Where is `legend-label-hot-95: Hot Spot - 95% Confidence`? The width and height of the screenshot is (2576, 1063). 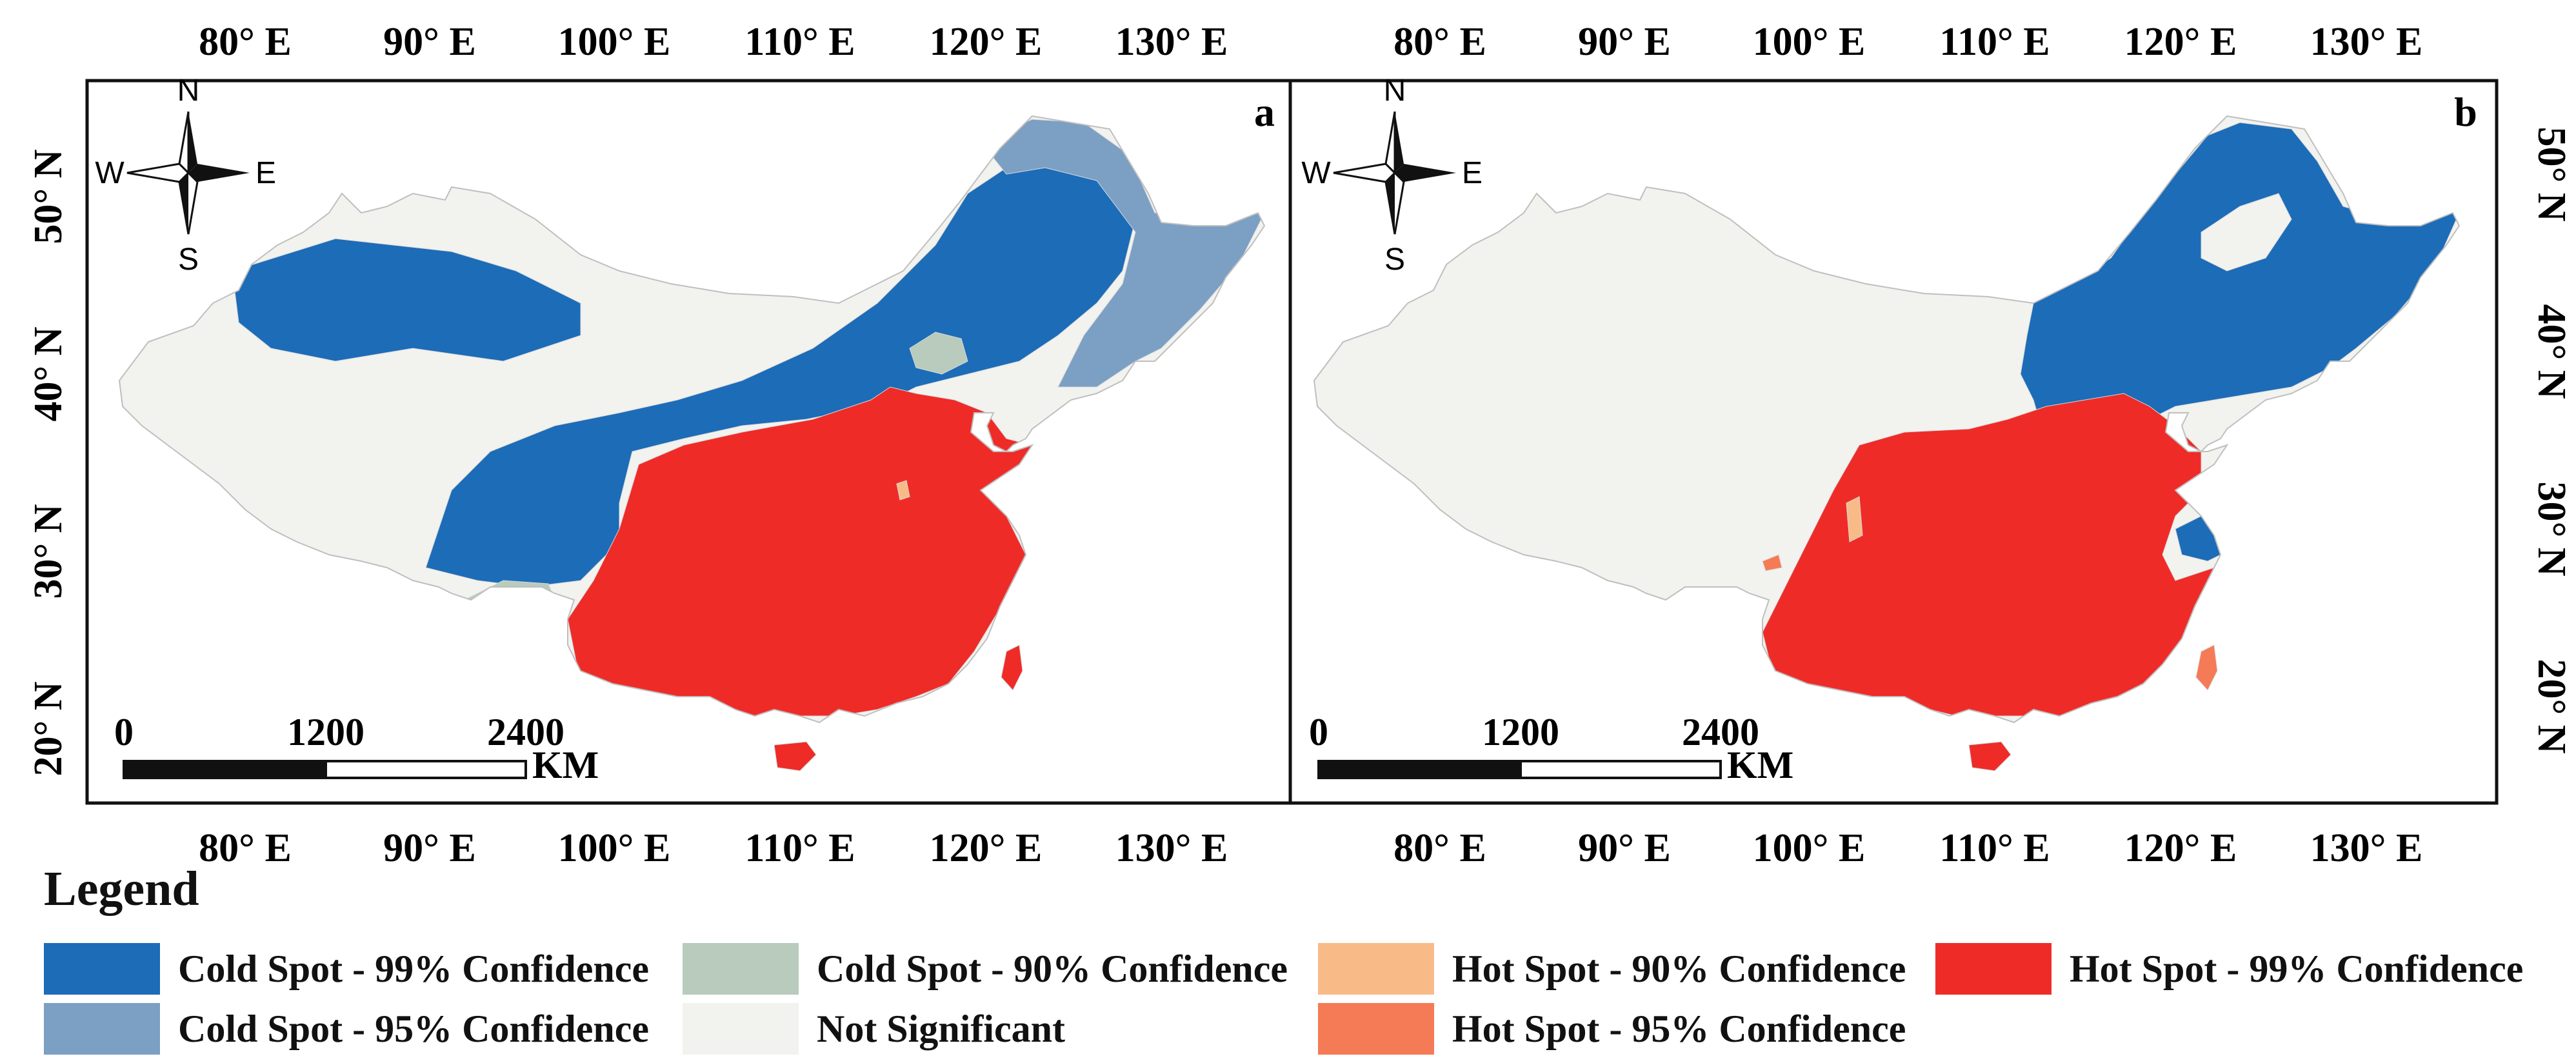 legend-label-hot-95: Hot Spot - 95% Confidence is located at coordinates (1679, 1028).